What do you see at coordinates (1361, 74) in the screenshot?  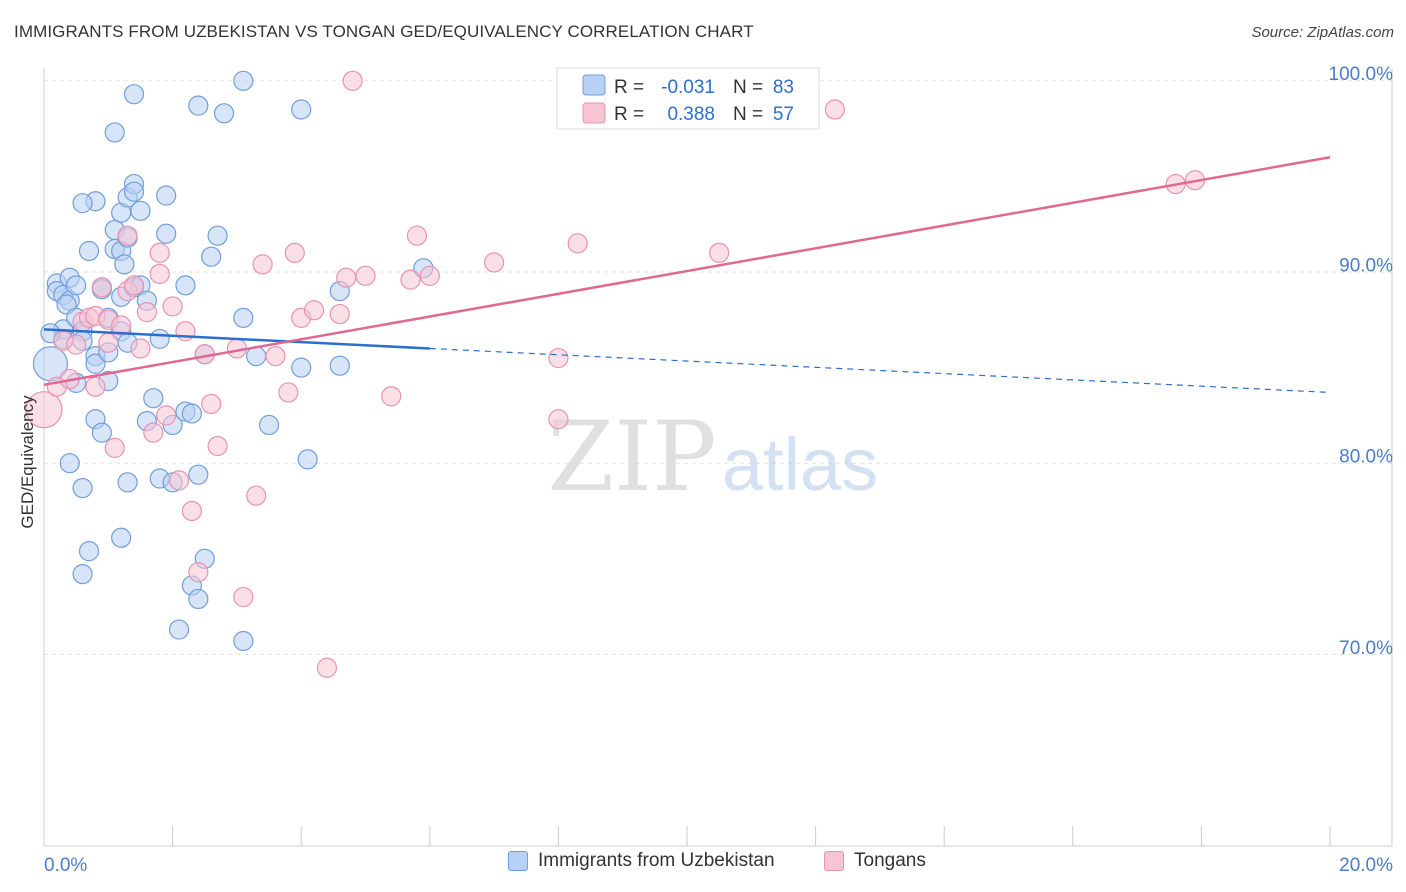 I see `y-tick-label: 100.0%` at bounding box center [1361, 74].